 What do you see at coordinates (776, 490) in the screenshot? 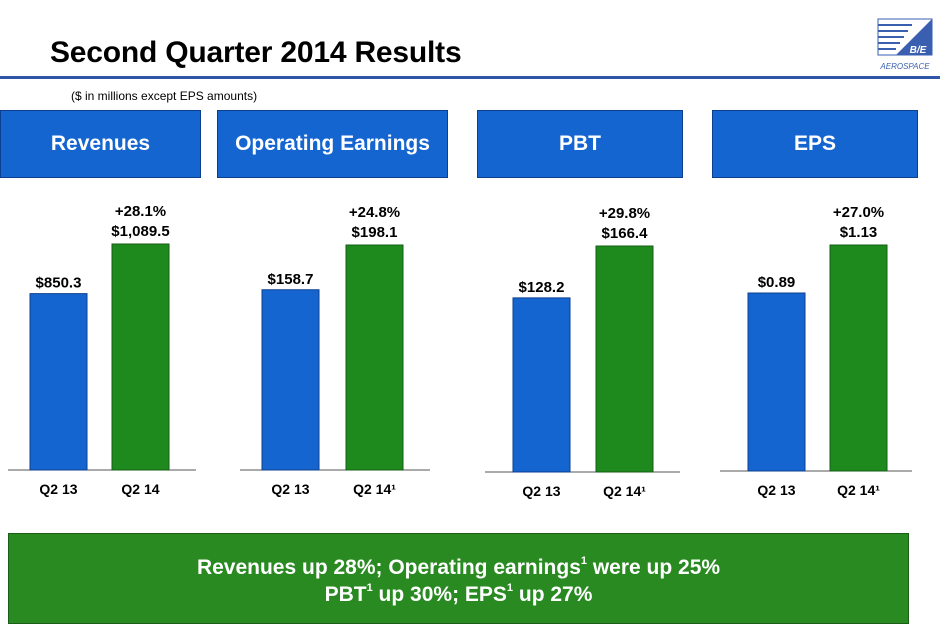
I see `eps-category-label-q2-13: Q2 13` at bounding box center [776, 490].